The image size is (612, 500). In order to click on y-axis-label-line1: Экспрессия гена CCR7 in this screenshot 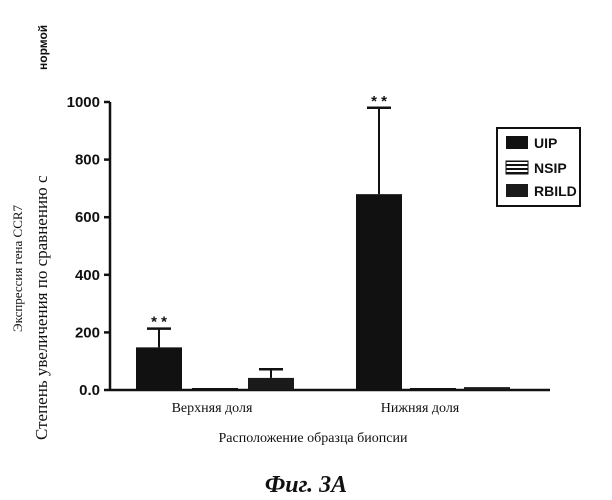, I will do `click(17, 268)`.